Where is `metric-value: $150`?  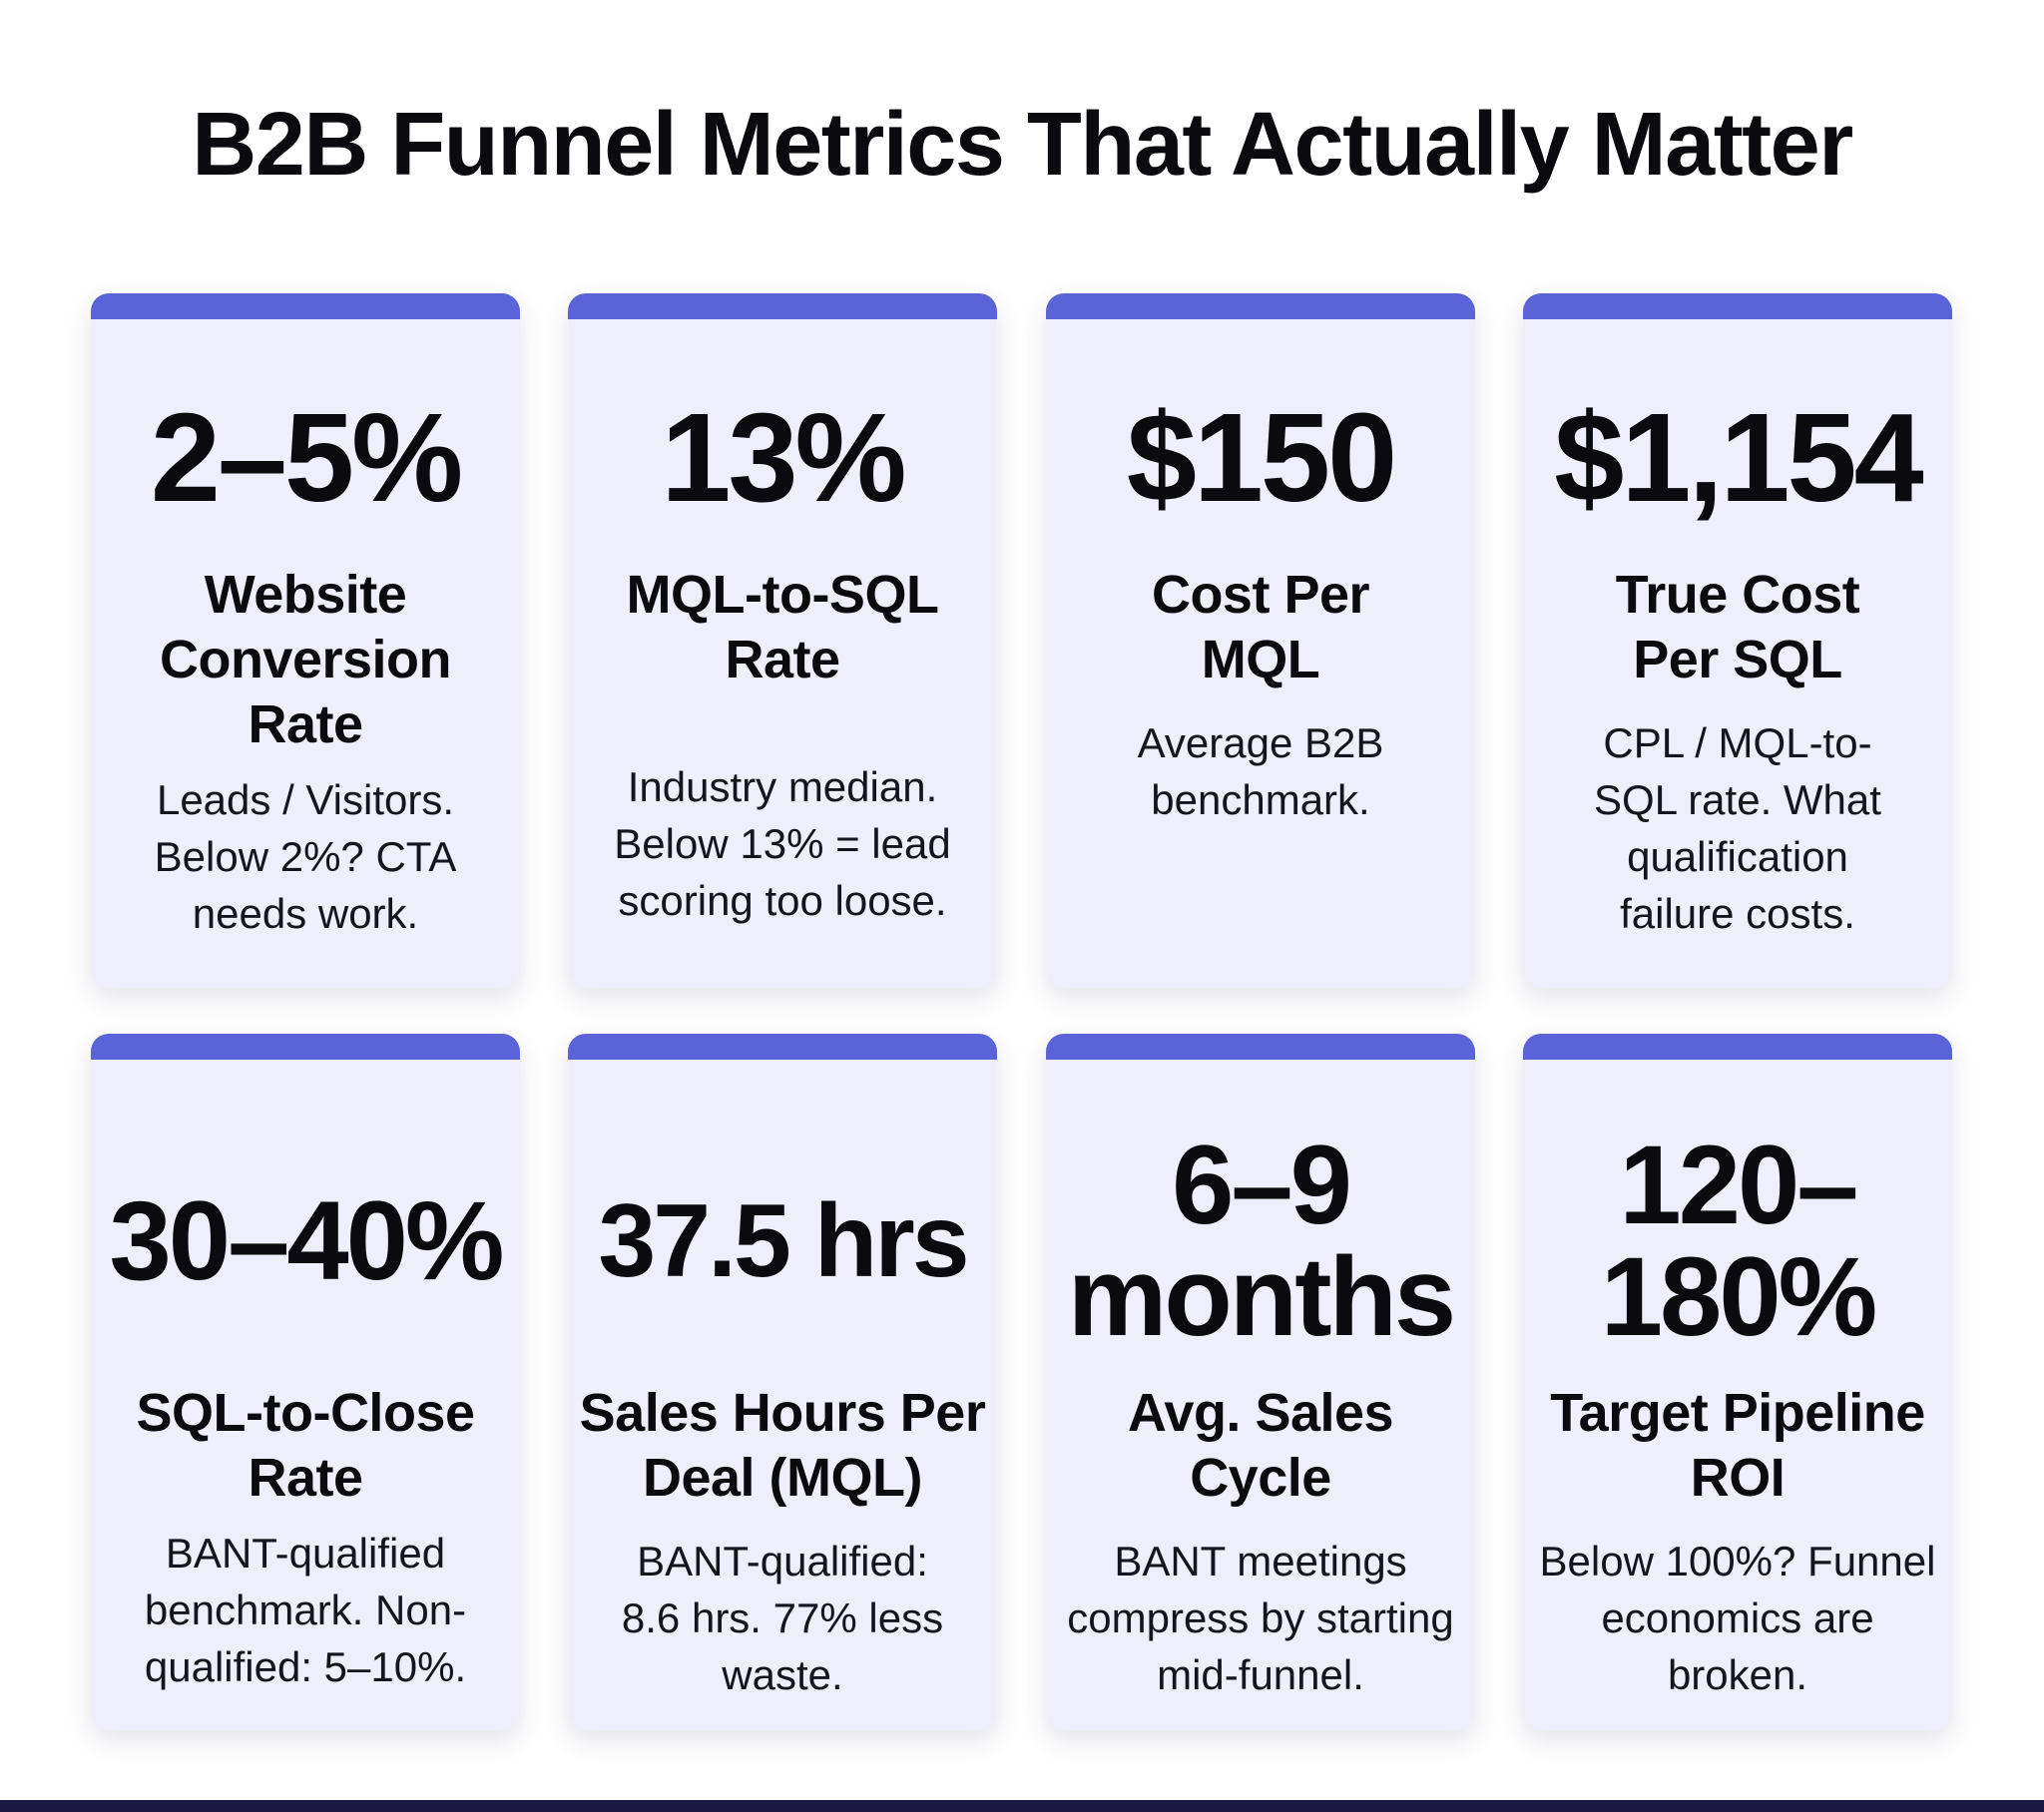
metric-value: $150 is located at coordinates (1261, 457).